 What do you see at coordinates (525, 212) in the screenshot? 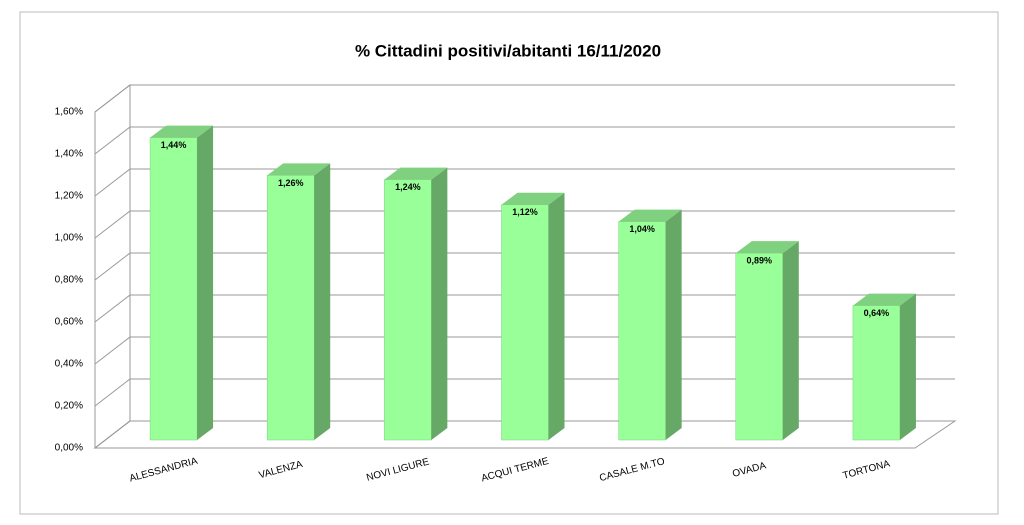
I see `value-label: 1,12%` at bounding box center [525, 212].